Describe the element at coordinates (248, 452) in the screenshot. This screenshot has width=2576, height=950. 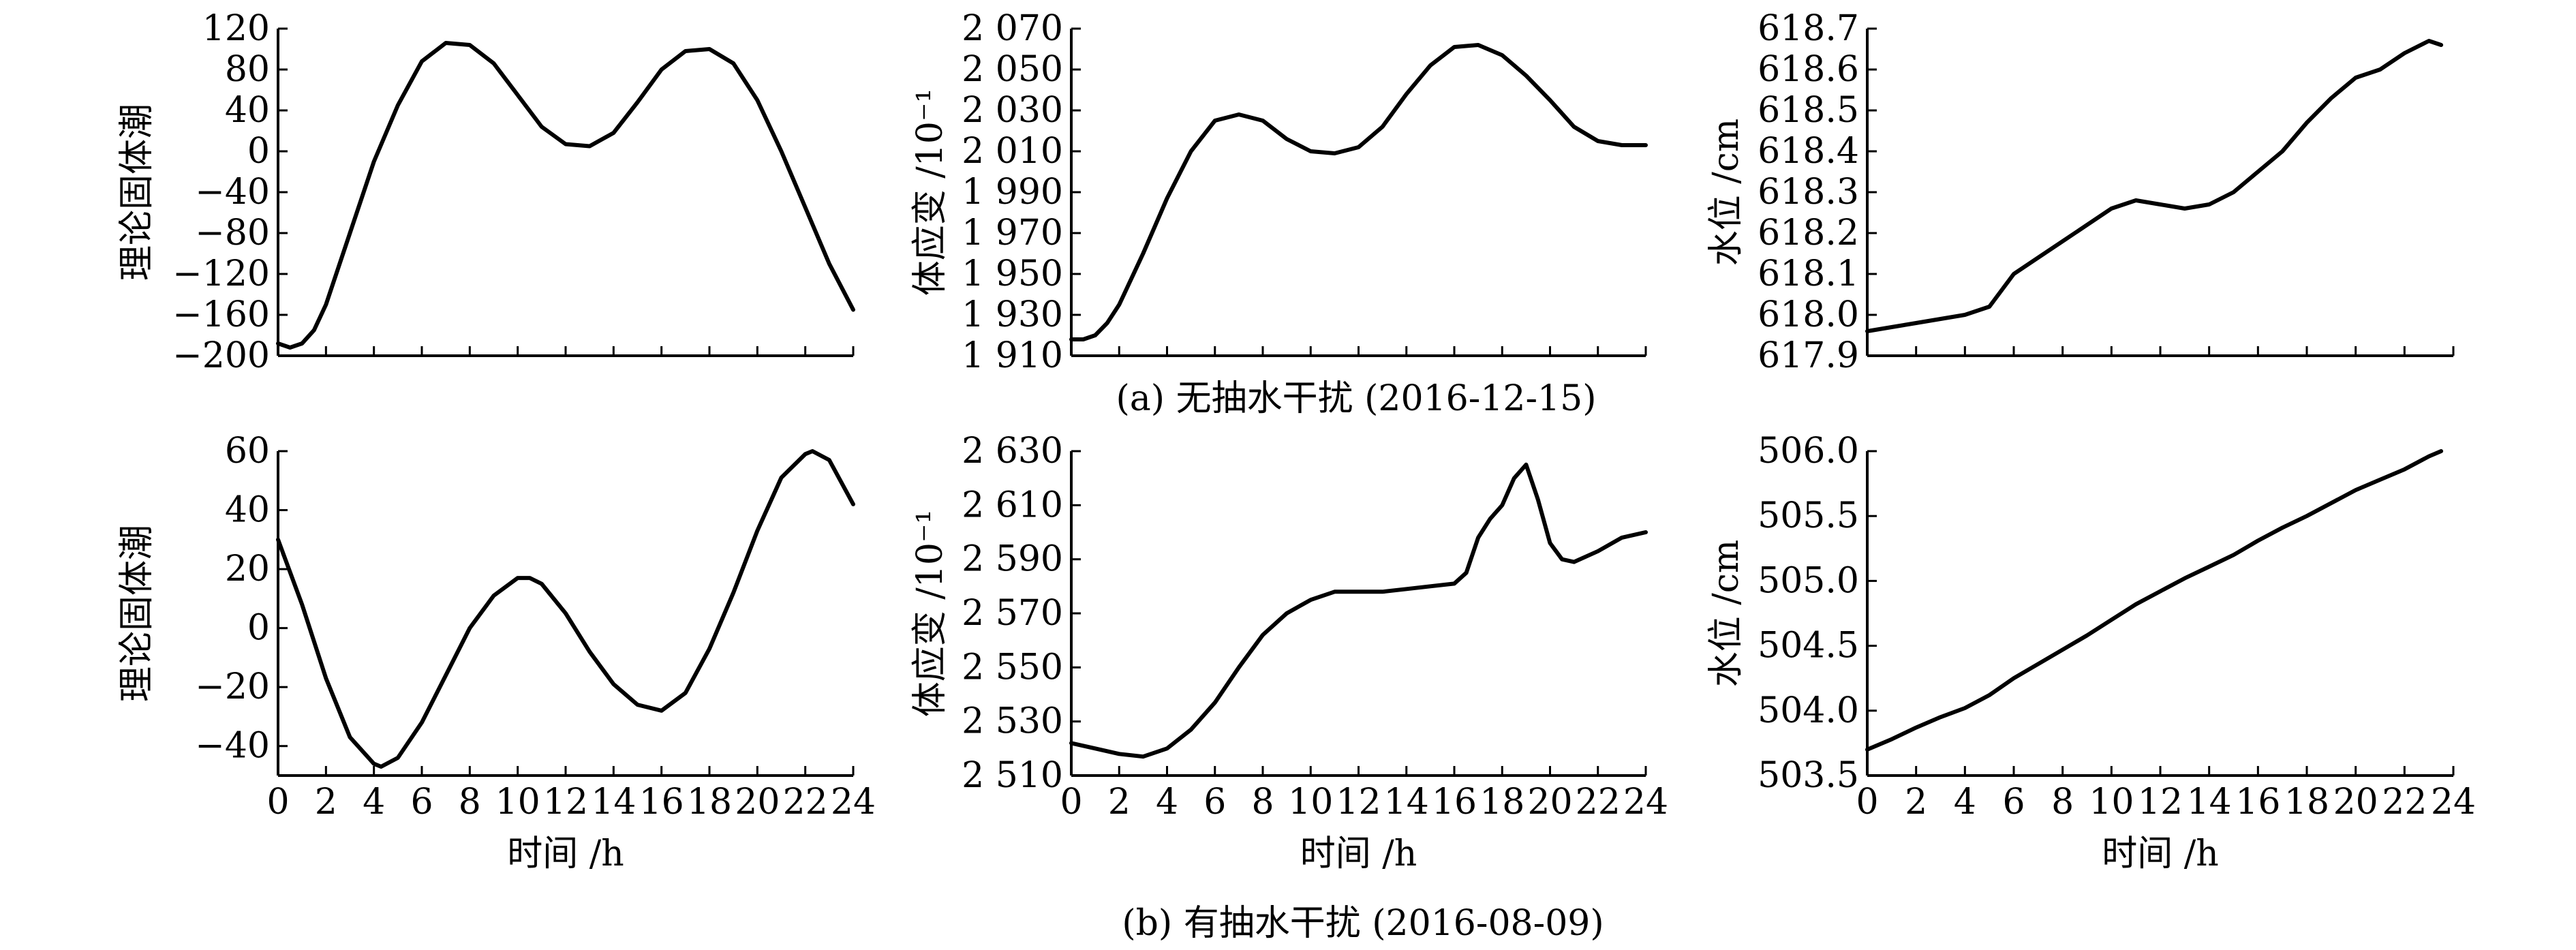
I see `y-tick-label: 60` at that location.